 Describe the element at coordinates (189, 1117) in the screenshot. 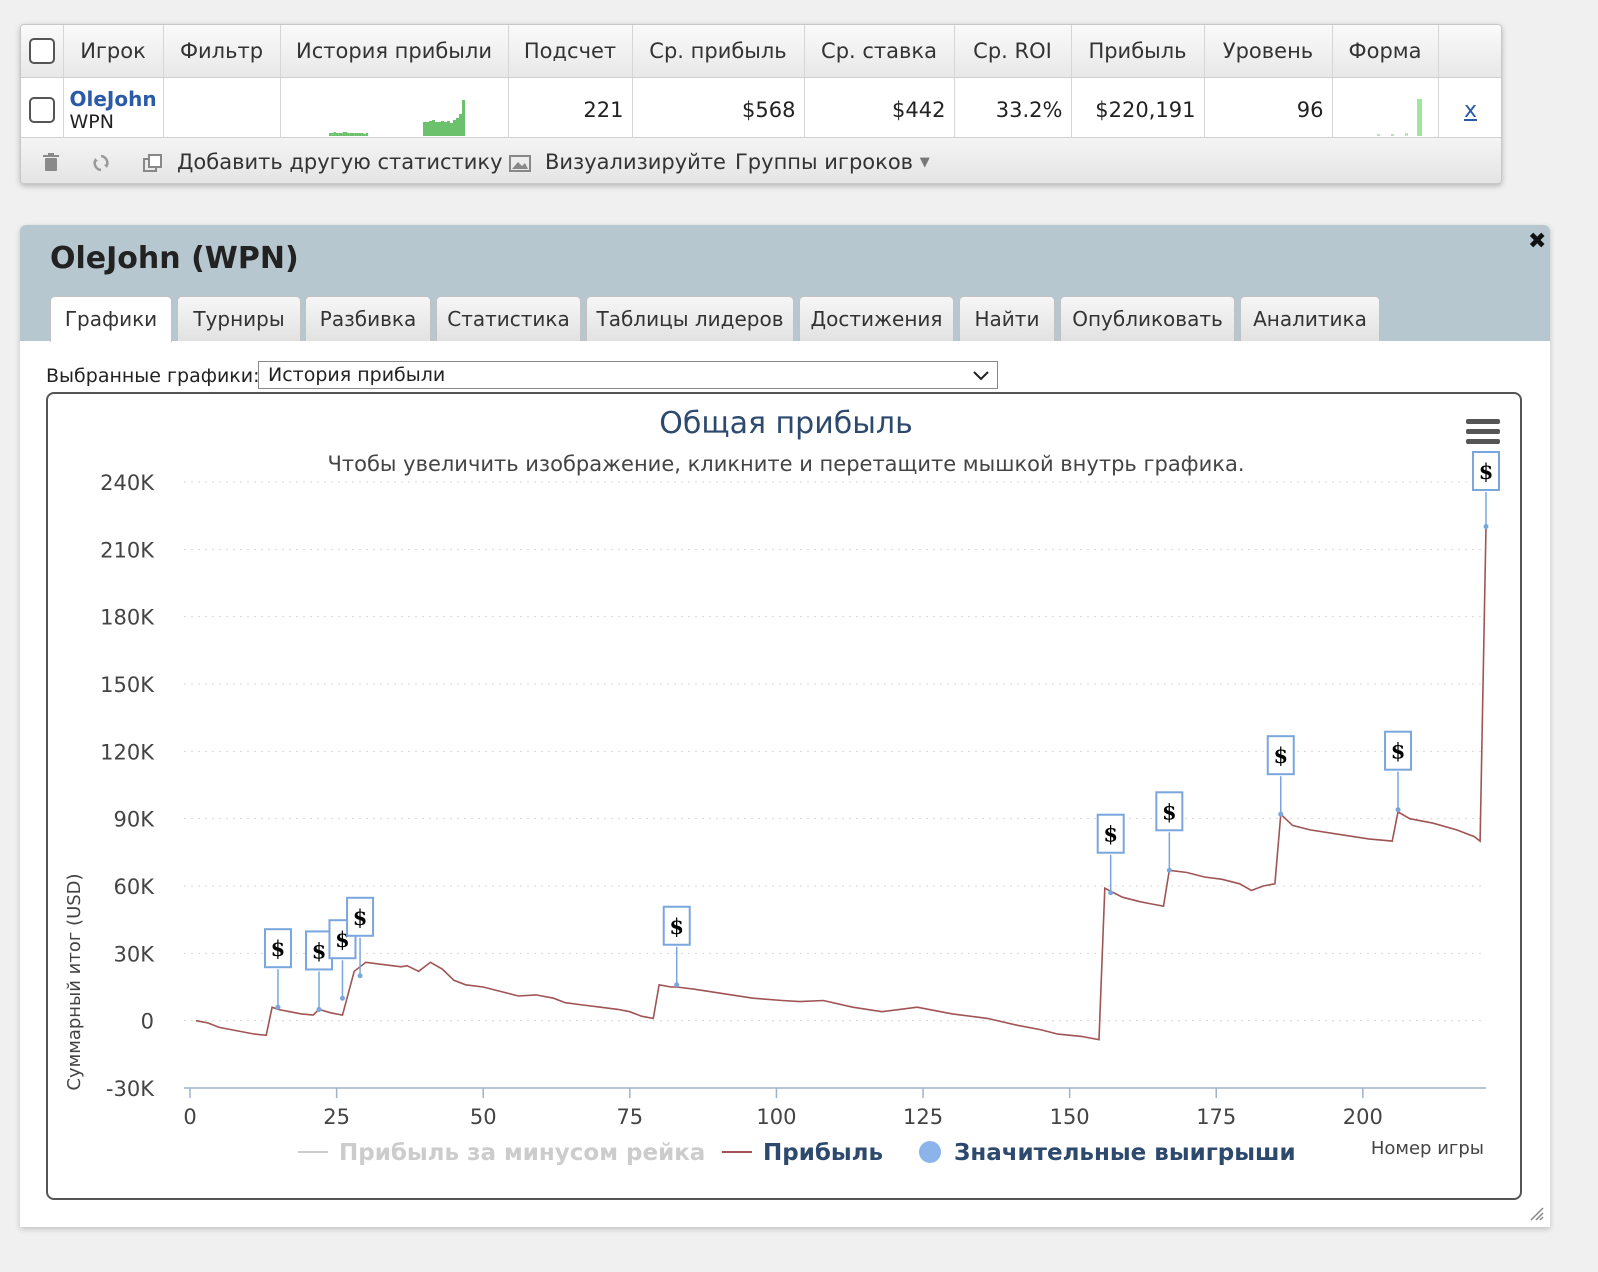

I see `x-tick-label: 0` at that location.